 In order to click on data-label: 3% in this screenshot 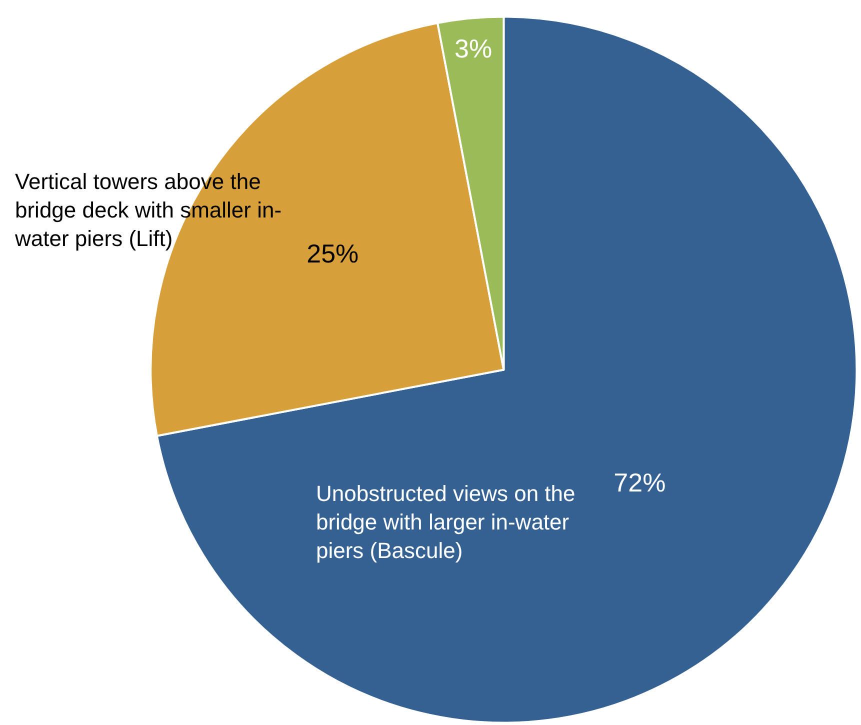, I will do `click(473, 49)`.